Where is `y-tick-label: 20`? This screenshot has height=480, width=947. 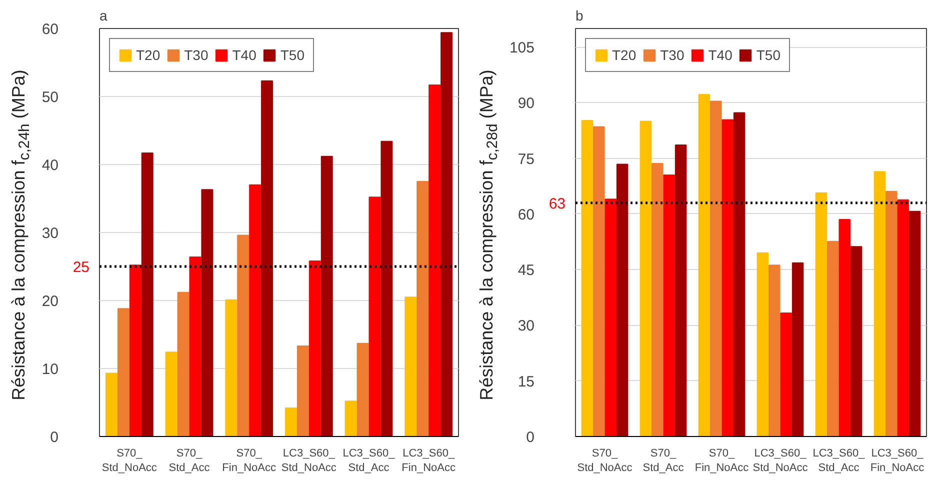
y-tick-label: 20 is located at coordinates (50, 301).